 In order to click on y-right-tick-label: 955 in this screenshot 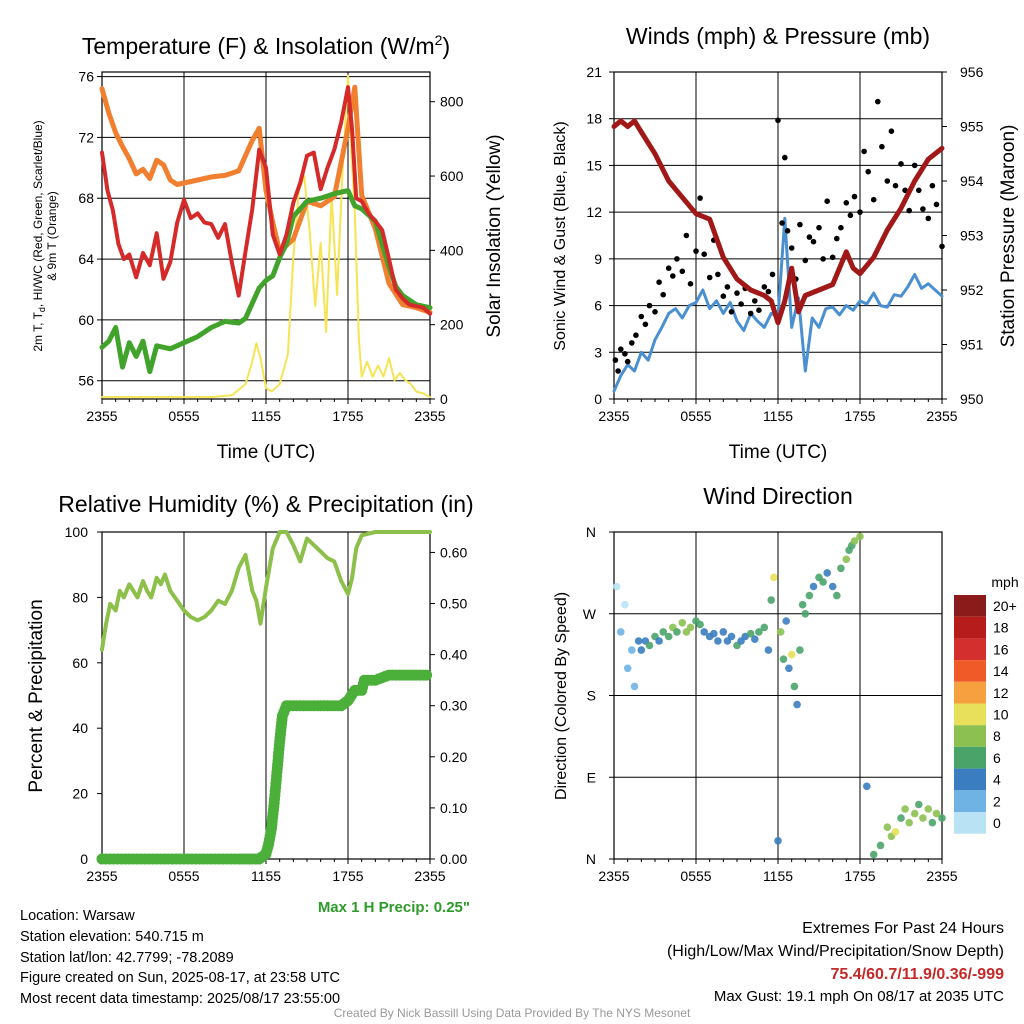, I will do `click(972, 127)`.